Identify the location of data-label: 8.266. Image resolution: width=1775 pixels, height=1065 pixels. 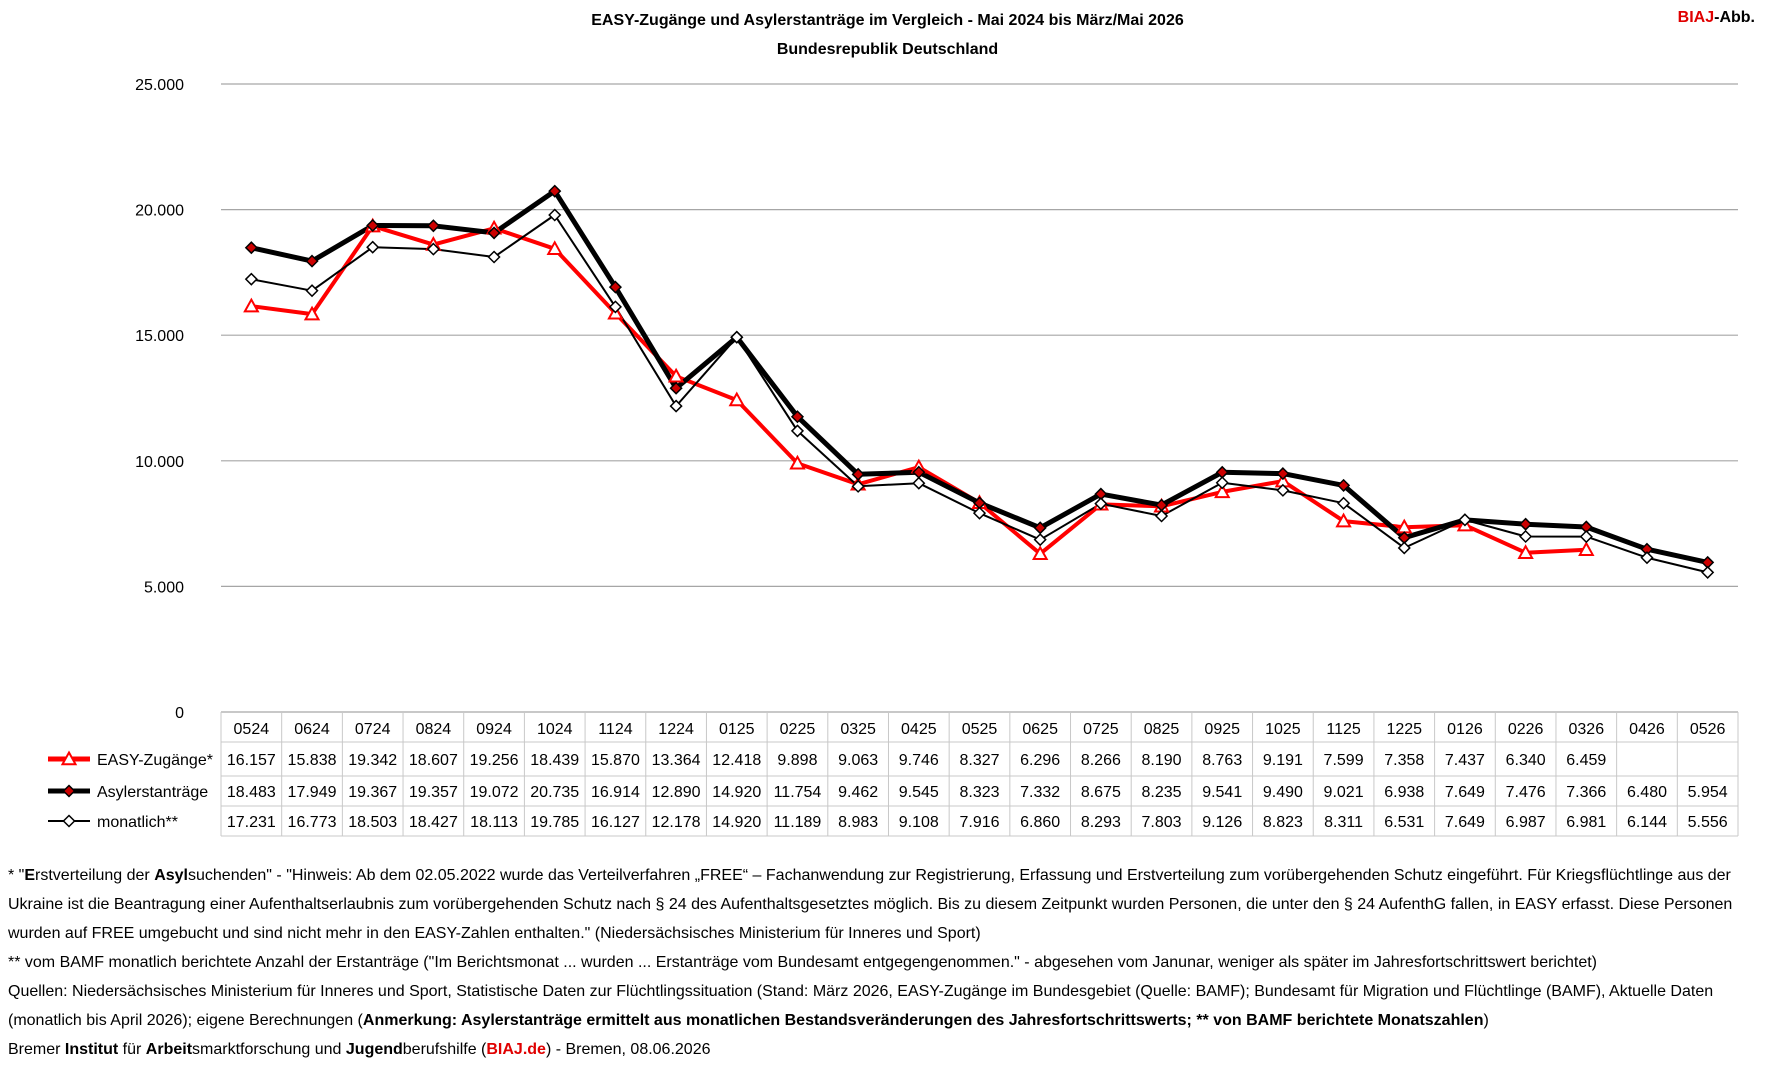
(1101, 760).